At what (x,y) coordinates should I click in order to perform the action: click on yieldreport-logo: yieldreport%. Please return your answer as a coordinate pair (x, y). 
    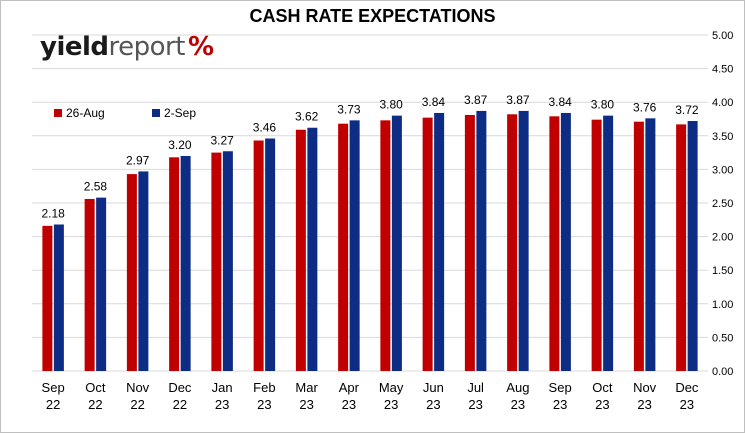
    Looking at the image, I should click on (127, 47).